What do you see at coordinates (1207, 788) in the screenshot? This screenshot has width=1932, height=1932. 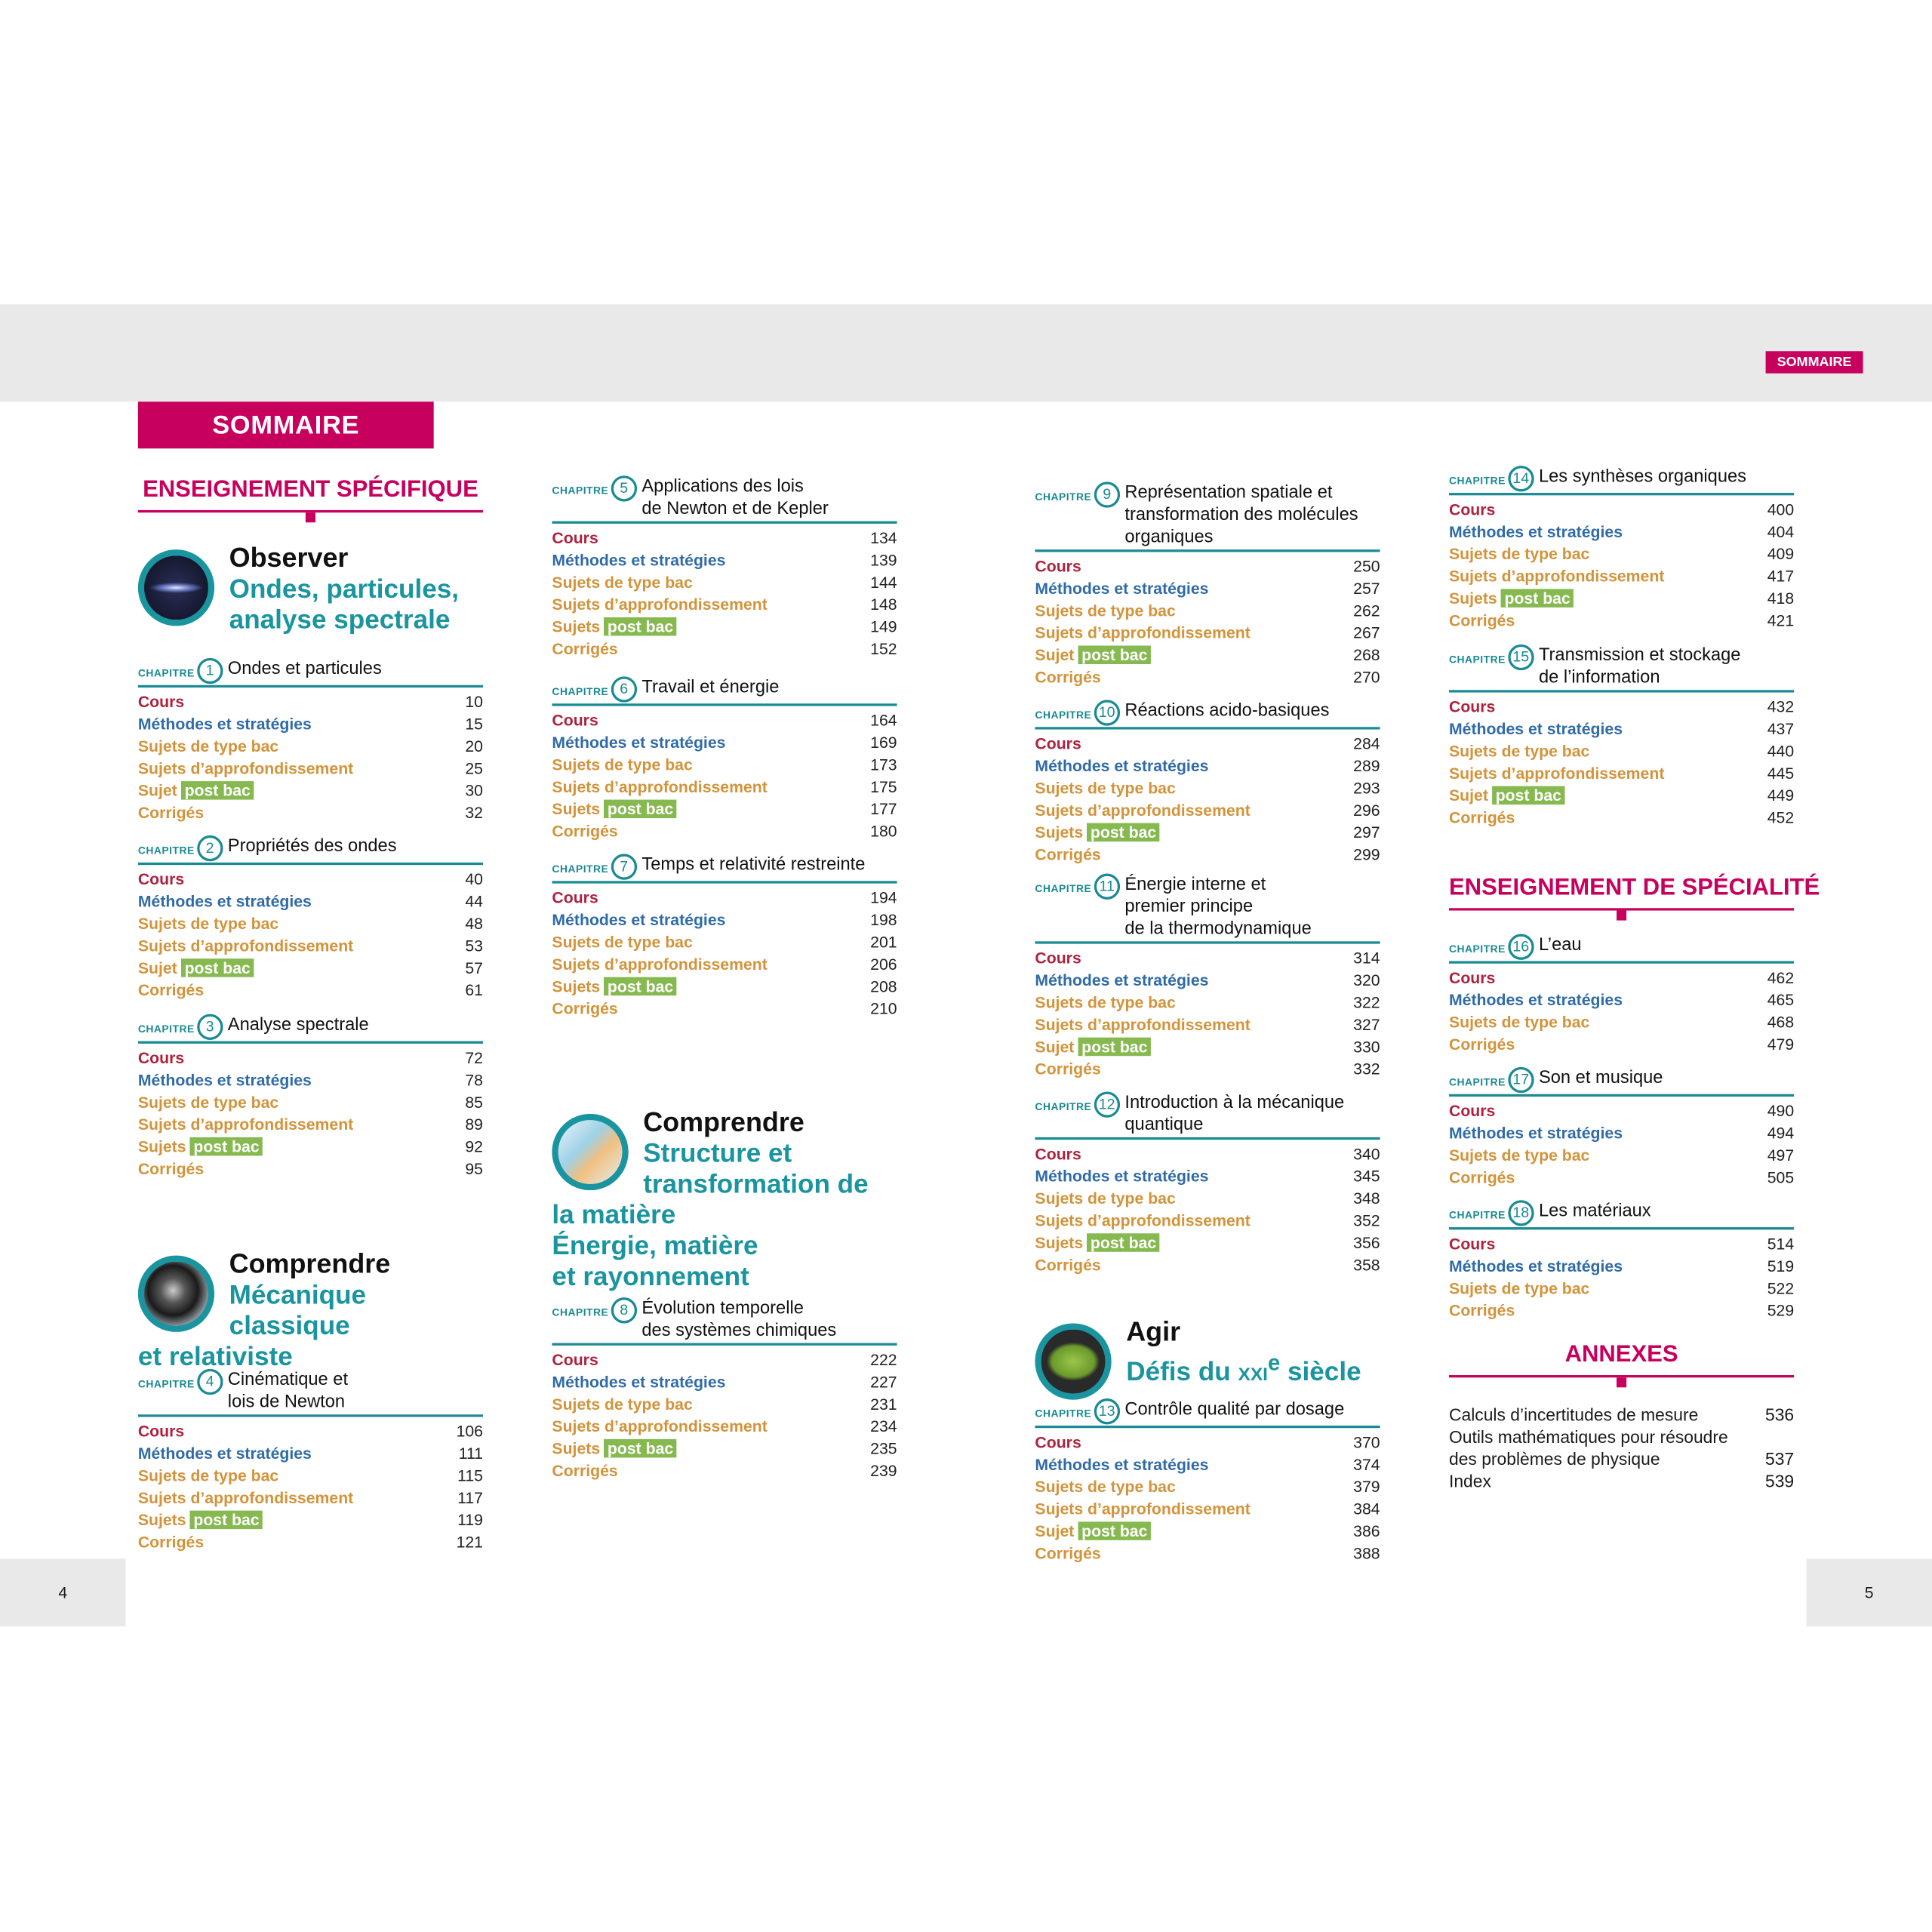 I see `toc-entry: Sujets de type bac 293` at bounding box center [1207, 788].